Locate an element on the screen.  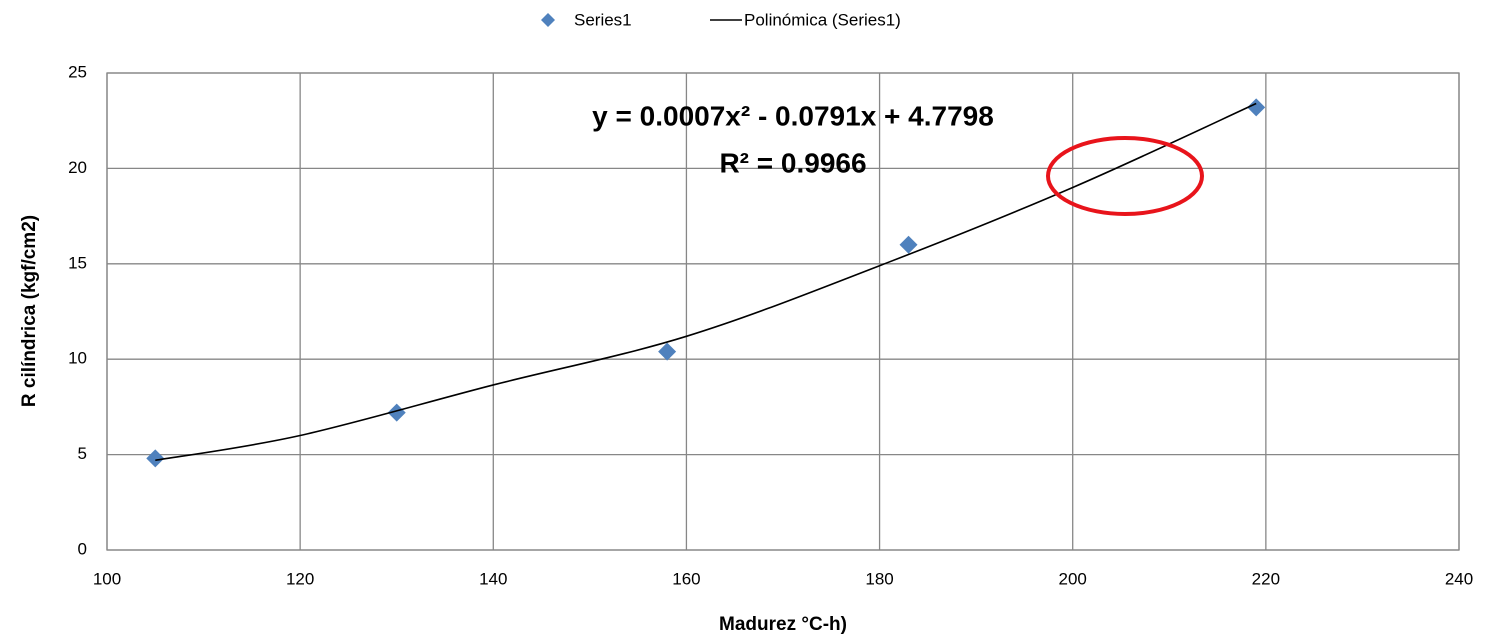
legend-marker is located at coordinates (548, 20).